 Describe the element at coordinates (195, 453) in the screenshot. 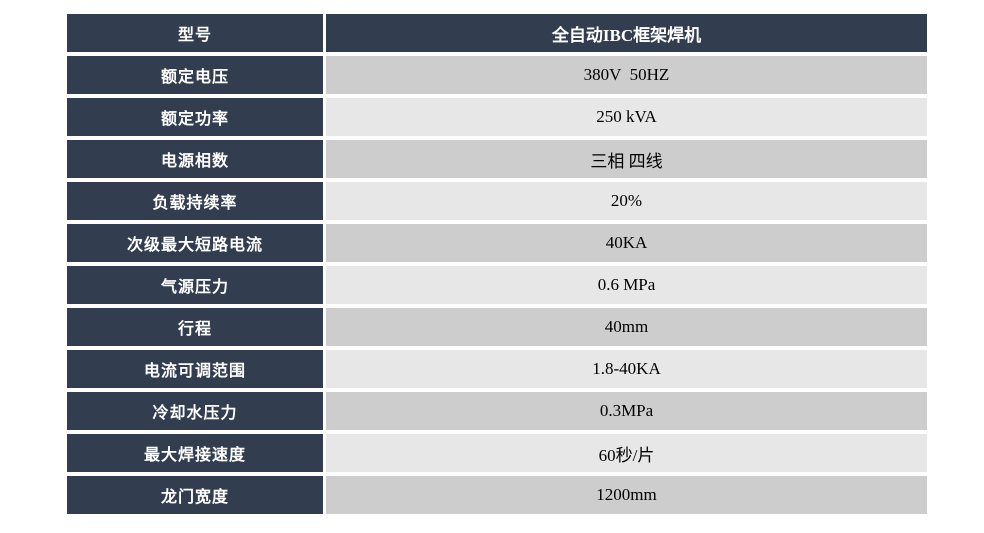

I see `spec-label: 最大焊接速度` at that location.